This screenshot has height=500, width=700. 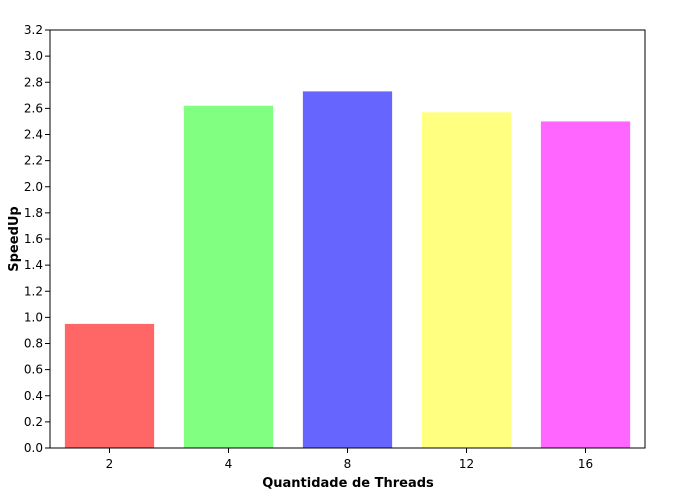 I want to click on y-tick-label: 2.6, so click(x=33, y=108).